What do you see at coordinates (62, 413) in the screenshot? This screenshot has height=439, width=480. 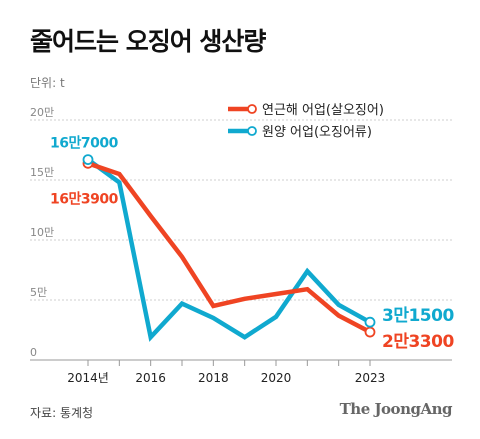 I see `source-note: 자료: 통계청` at bounding box center [62, 413].